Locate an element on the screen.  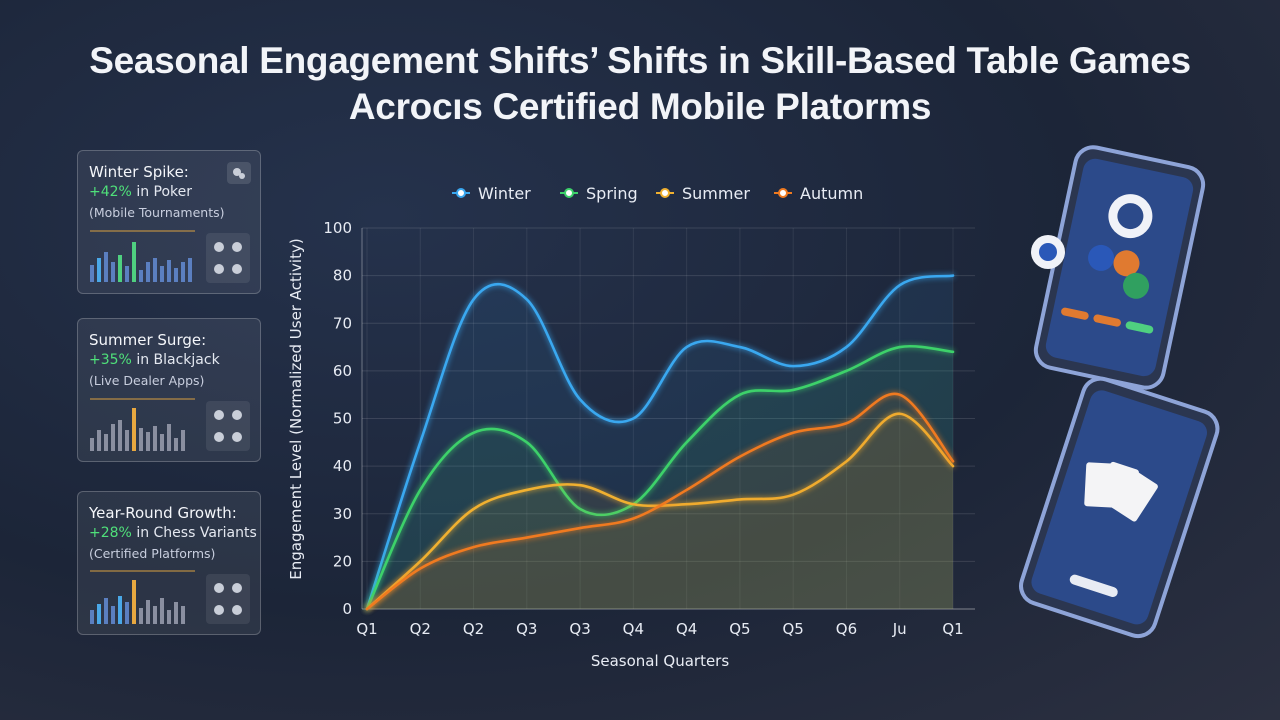
card-percent: +35% is located at coordinates (110, 360).